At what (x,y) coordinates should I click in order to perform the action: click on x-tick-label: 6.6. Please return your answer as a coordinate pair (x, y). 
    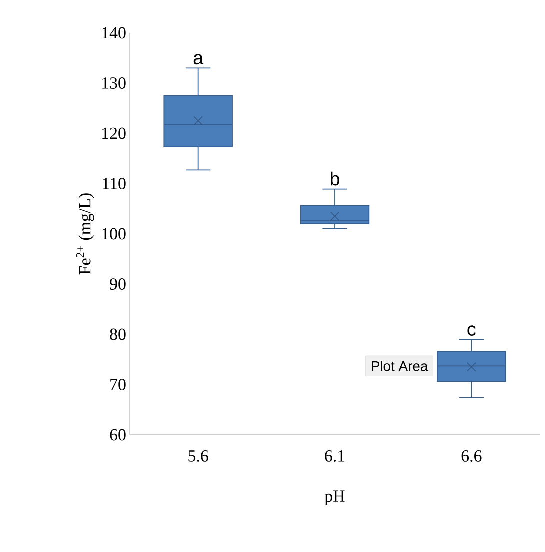
    Looking at the image, I should click on (472, 456).